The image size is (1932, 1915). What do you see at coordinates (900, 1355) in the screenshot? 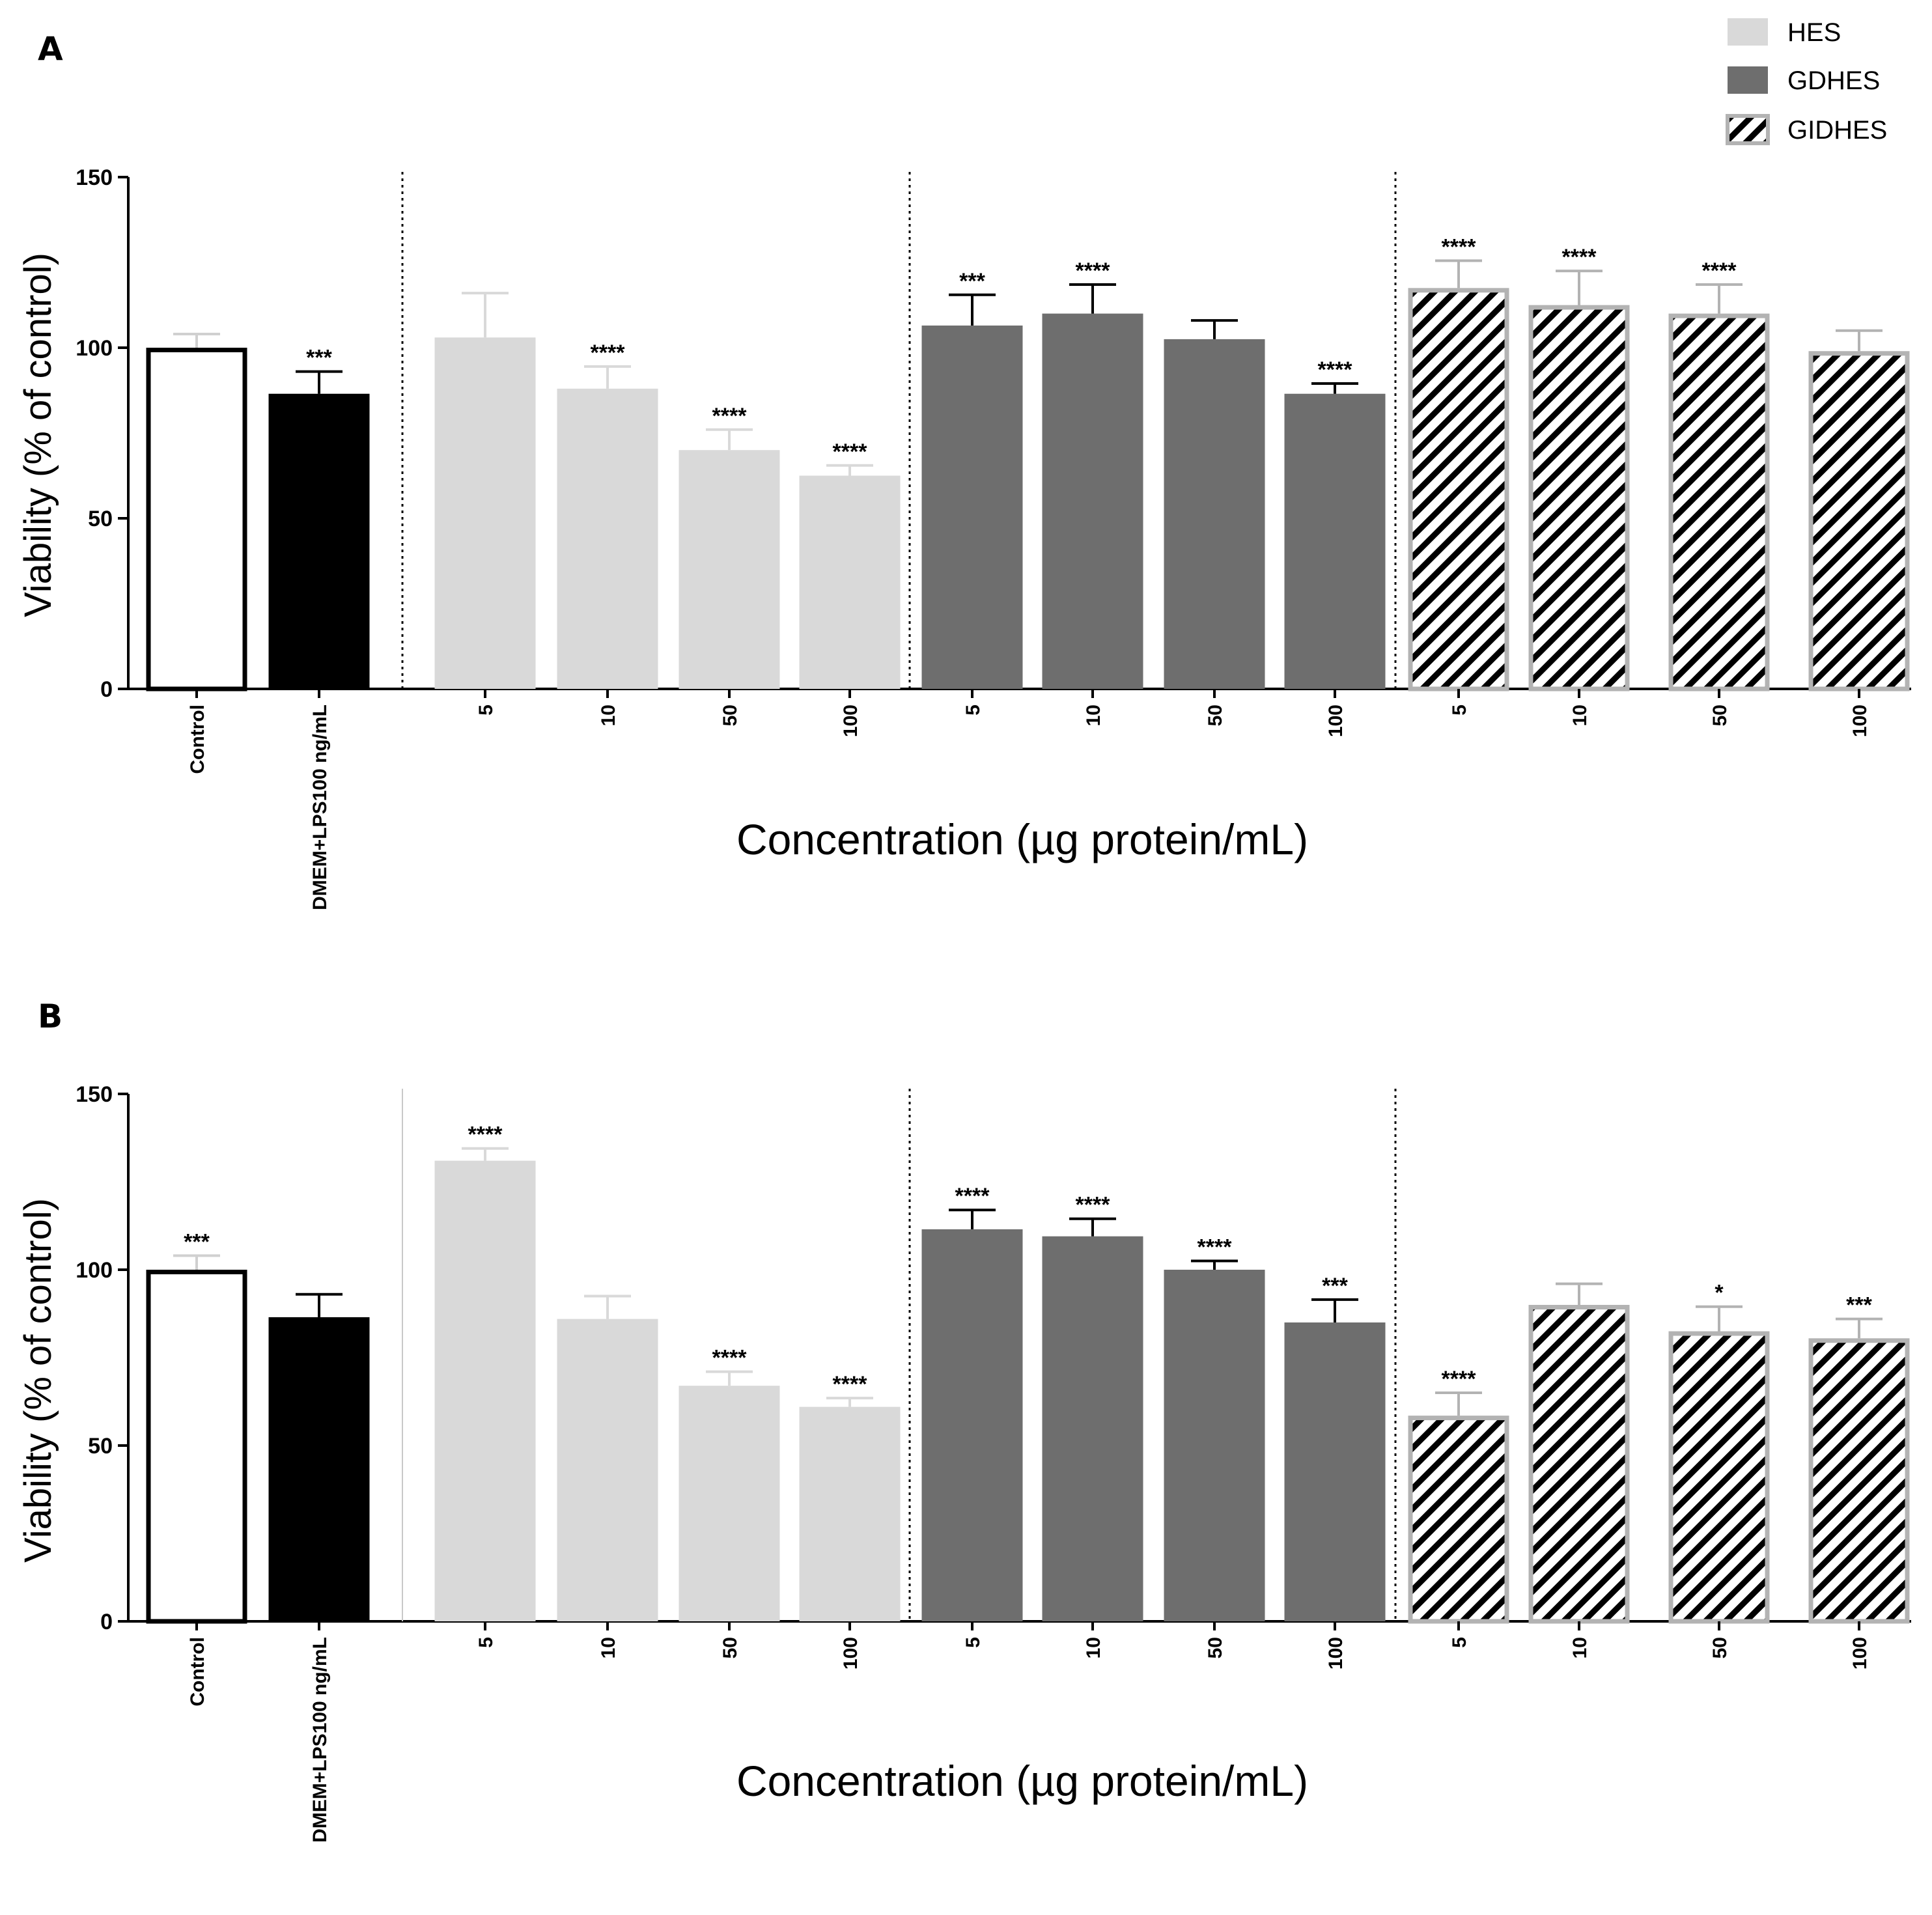
I see `panel-b-separators` at bounding box center [900, 1355].